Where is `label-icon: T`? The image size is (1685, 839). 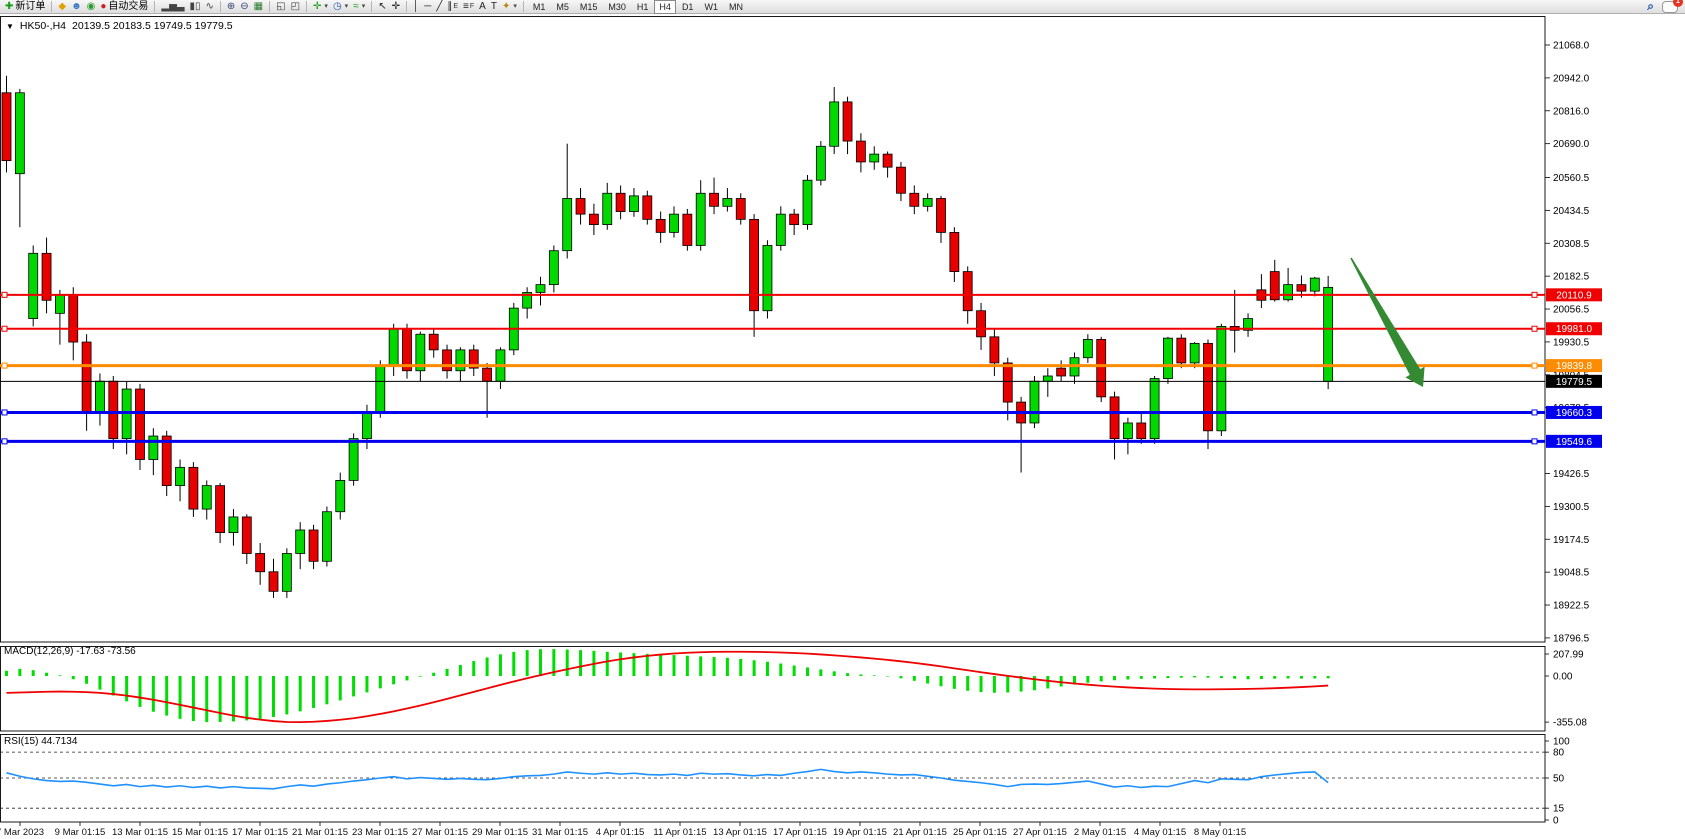 label-icon: T is located at coordinates (493, 6).